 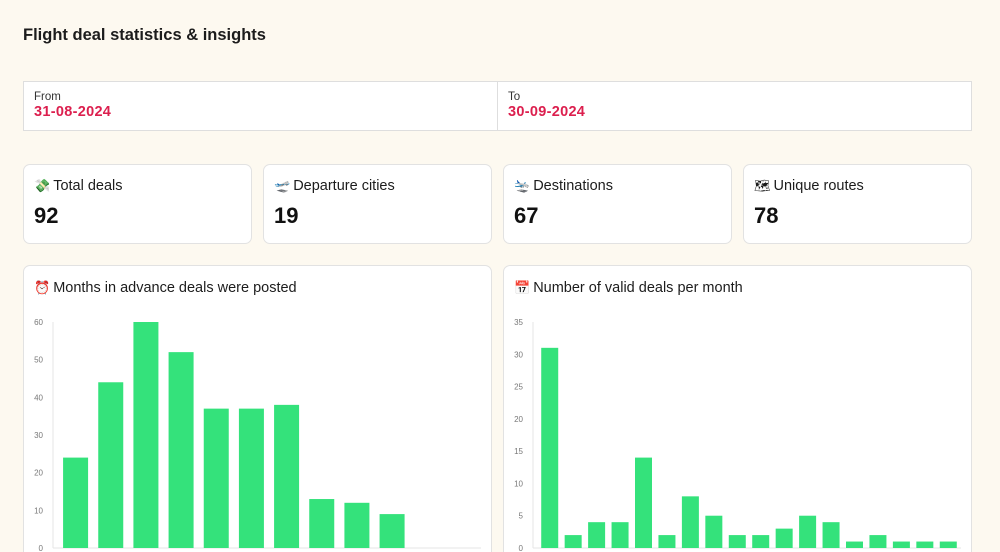 What do you see at coordinates (38, 360) in the screenshot?
I see `y-tick-label: 50` at bounding box center [38, 360].